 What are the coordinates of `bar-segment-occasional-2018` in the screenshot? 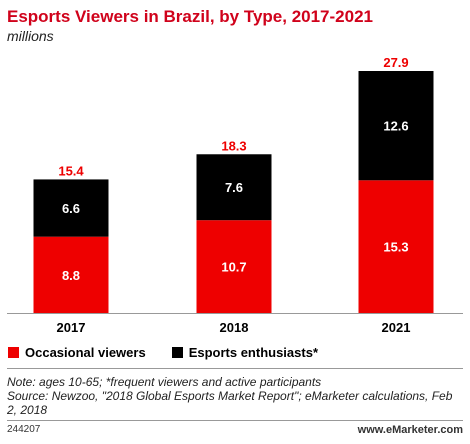 It's located at (234, 266).